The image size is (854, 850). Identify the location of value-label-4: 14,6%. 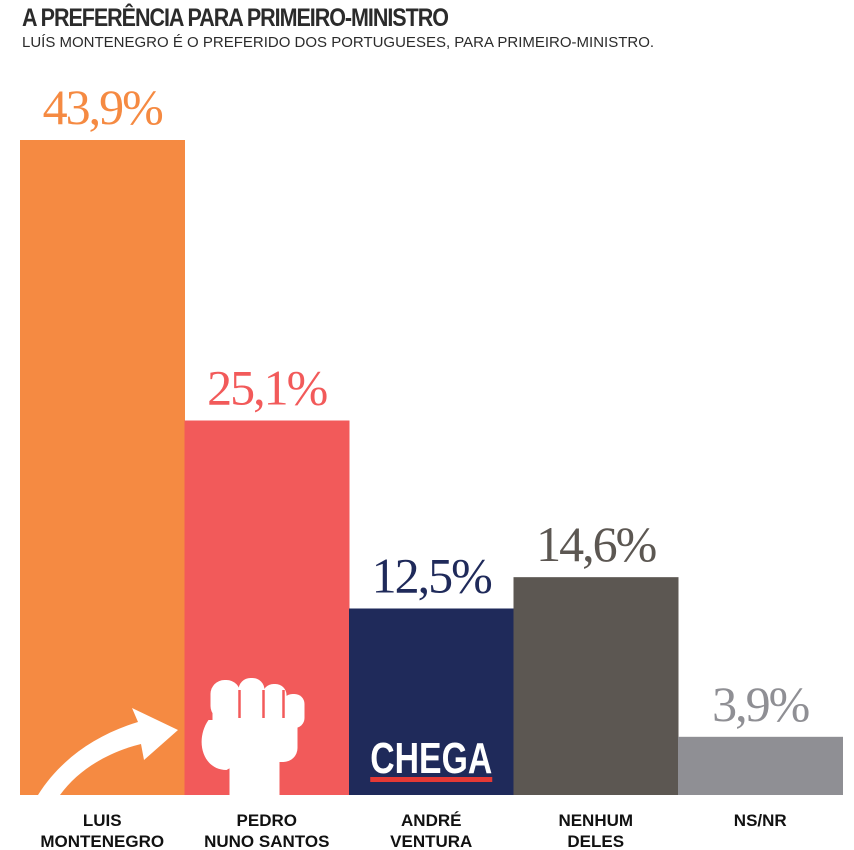
(596, 544).